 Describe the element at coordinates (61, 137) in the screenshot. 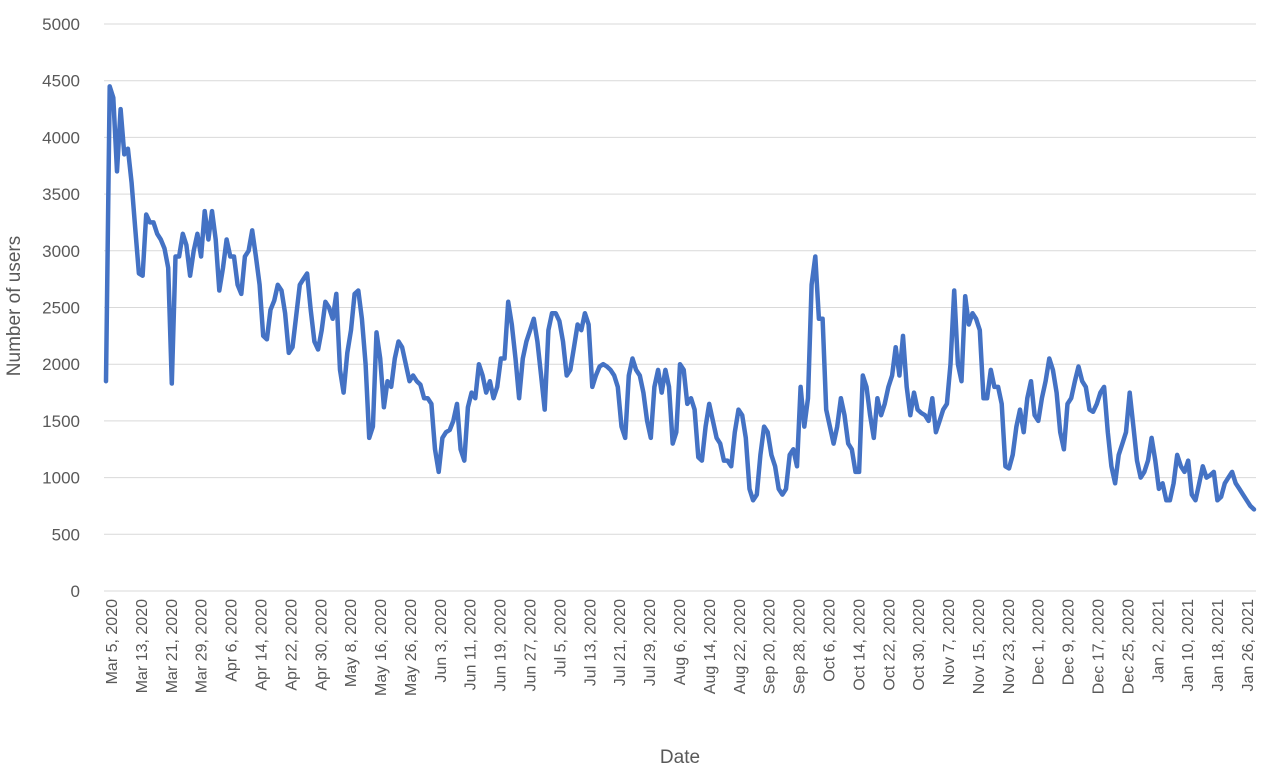

I see `y-tick-label: 4000` at that location.